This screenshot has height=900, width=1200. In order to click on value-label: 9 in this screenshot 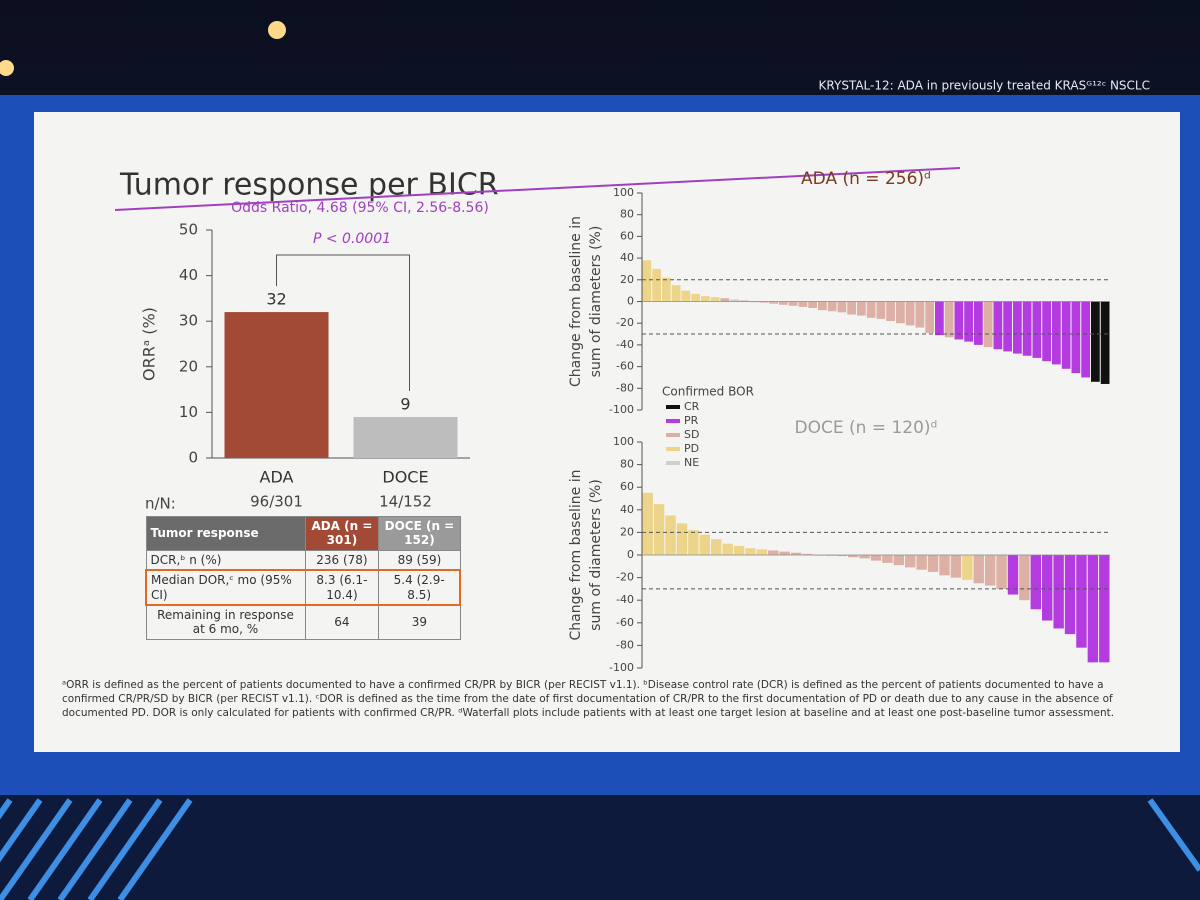, I will do `click(405, 403)`.